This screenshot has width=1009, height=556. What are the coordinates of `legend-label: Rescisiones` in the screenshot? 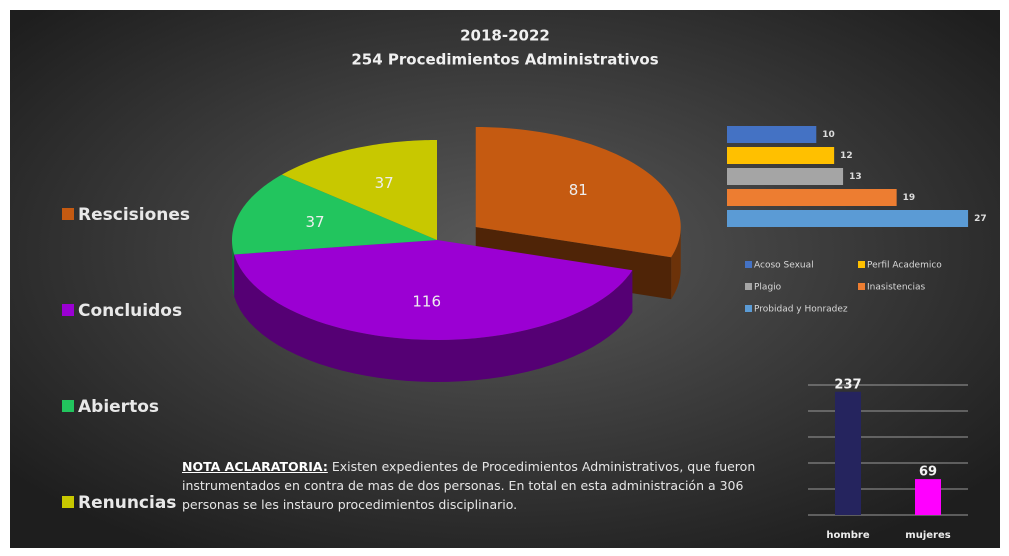 It's located at (134, 215).